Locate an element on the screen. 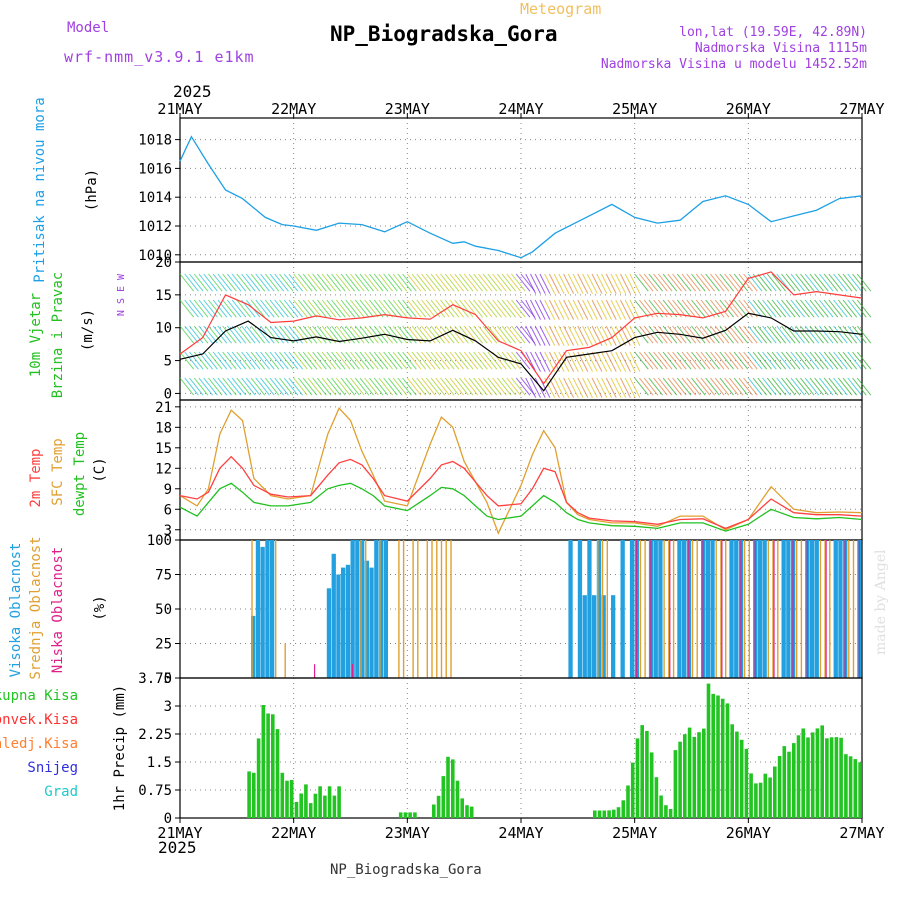  wind-unit: (m/s) is located at coordinates (88, 330).